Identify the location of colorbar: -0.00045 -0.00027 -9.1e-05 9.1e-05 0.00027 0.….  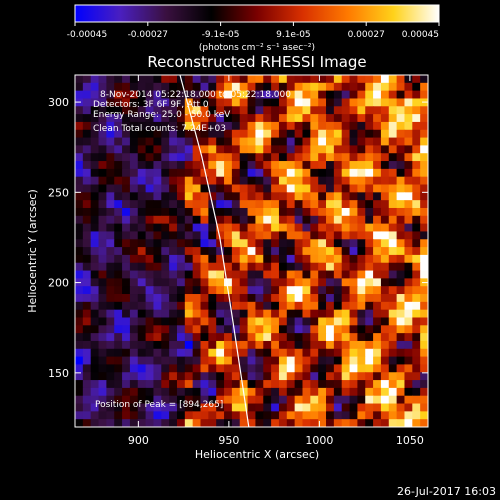
(253, 28).